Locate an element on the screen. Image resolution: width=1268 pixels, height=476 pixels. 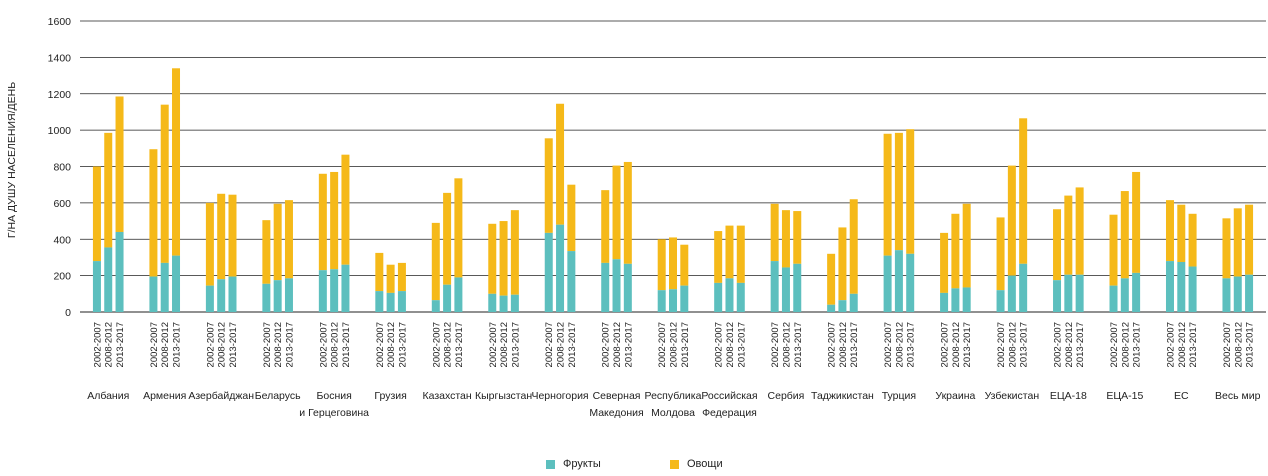
category-label: Российская Федерация is located at coordinates (729, 404).